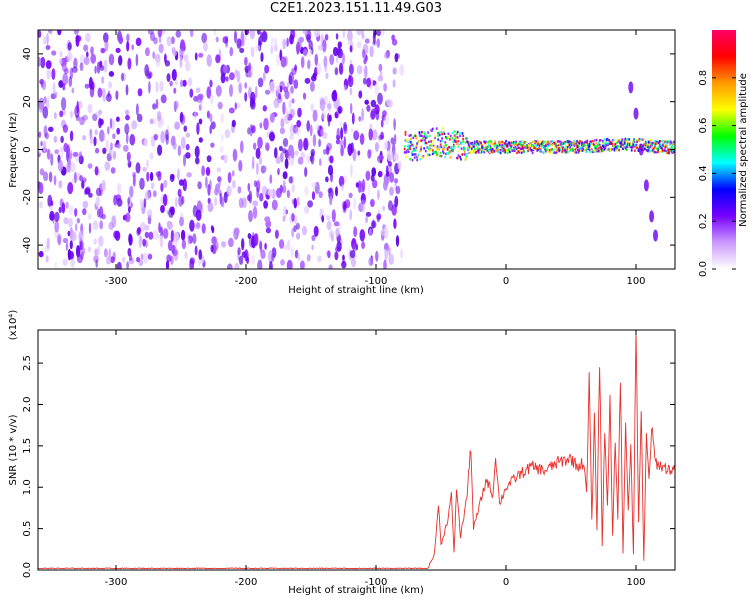  I want to click on y-tick-label: 0.5, so click(27, 529).